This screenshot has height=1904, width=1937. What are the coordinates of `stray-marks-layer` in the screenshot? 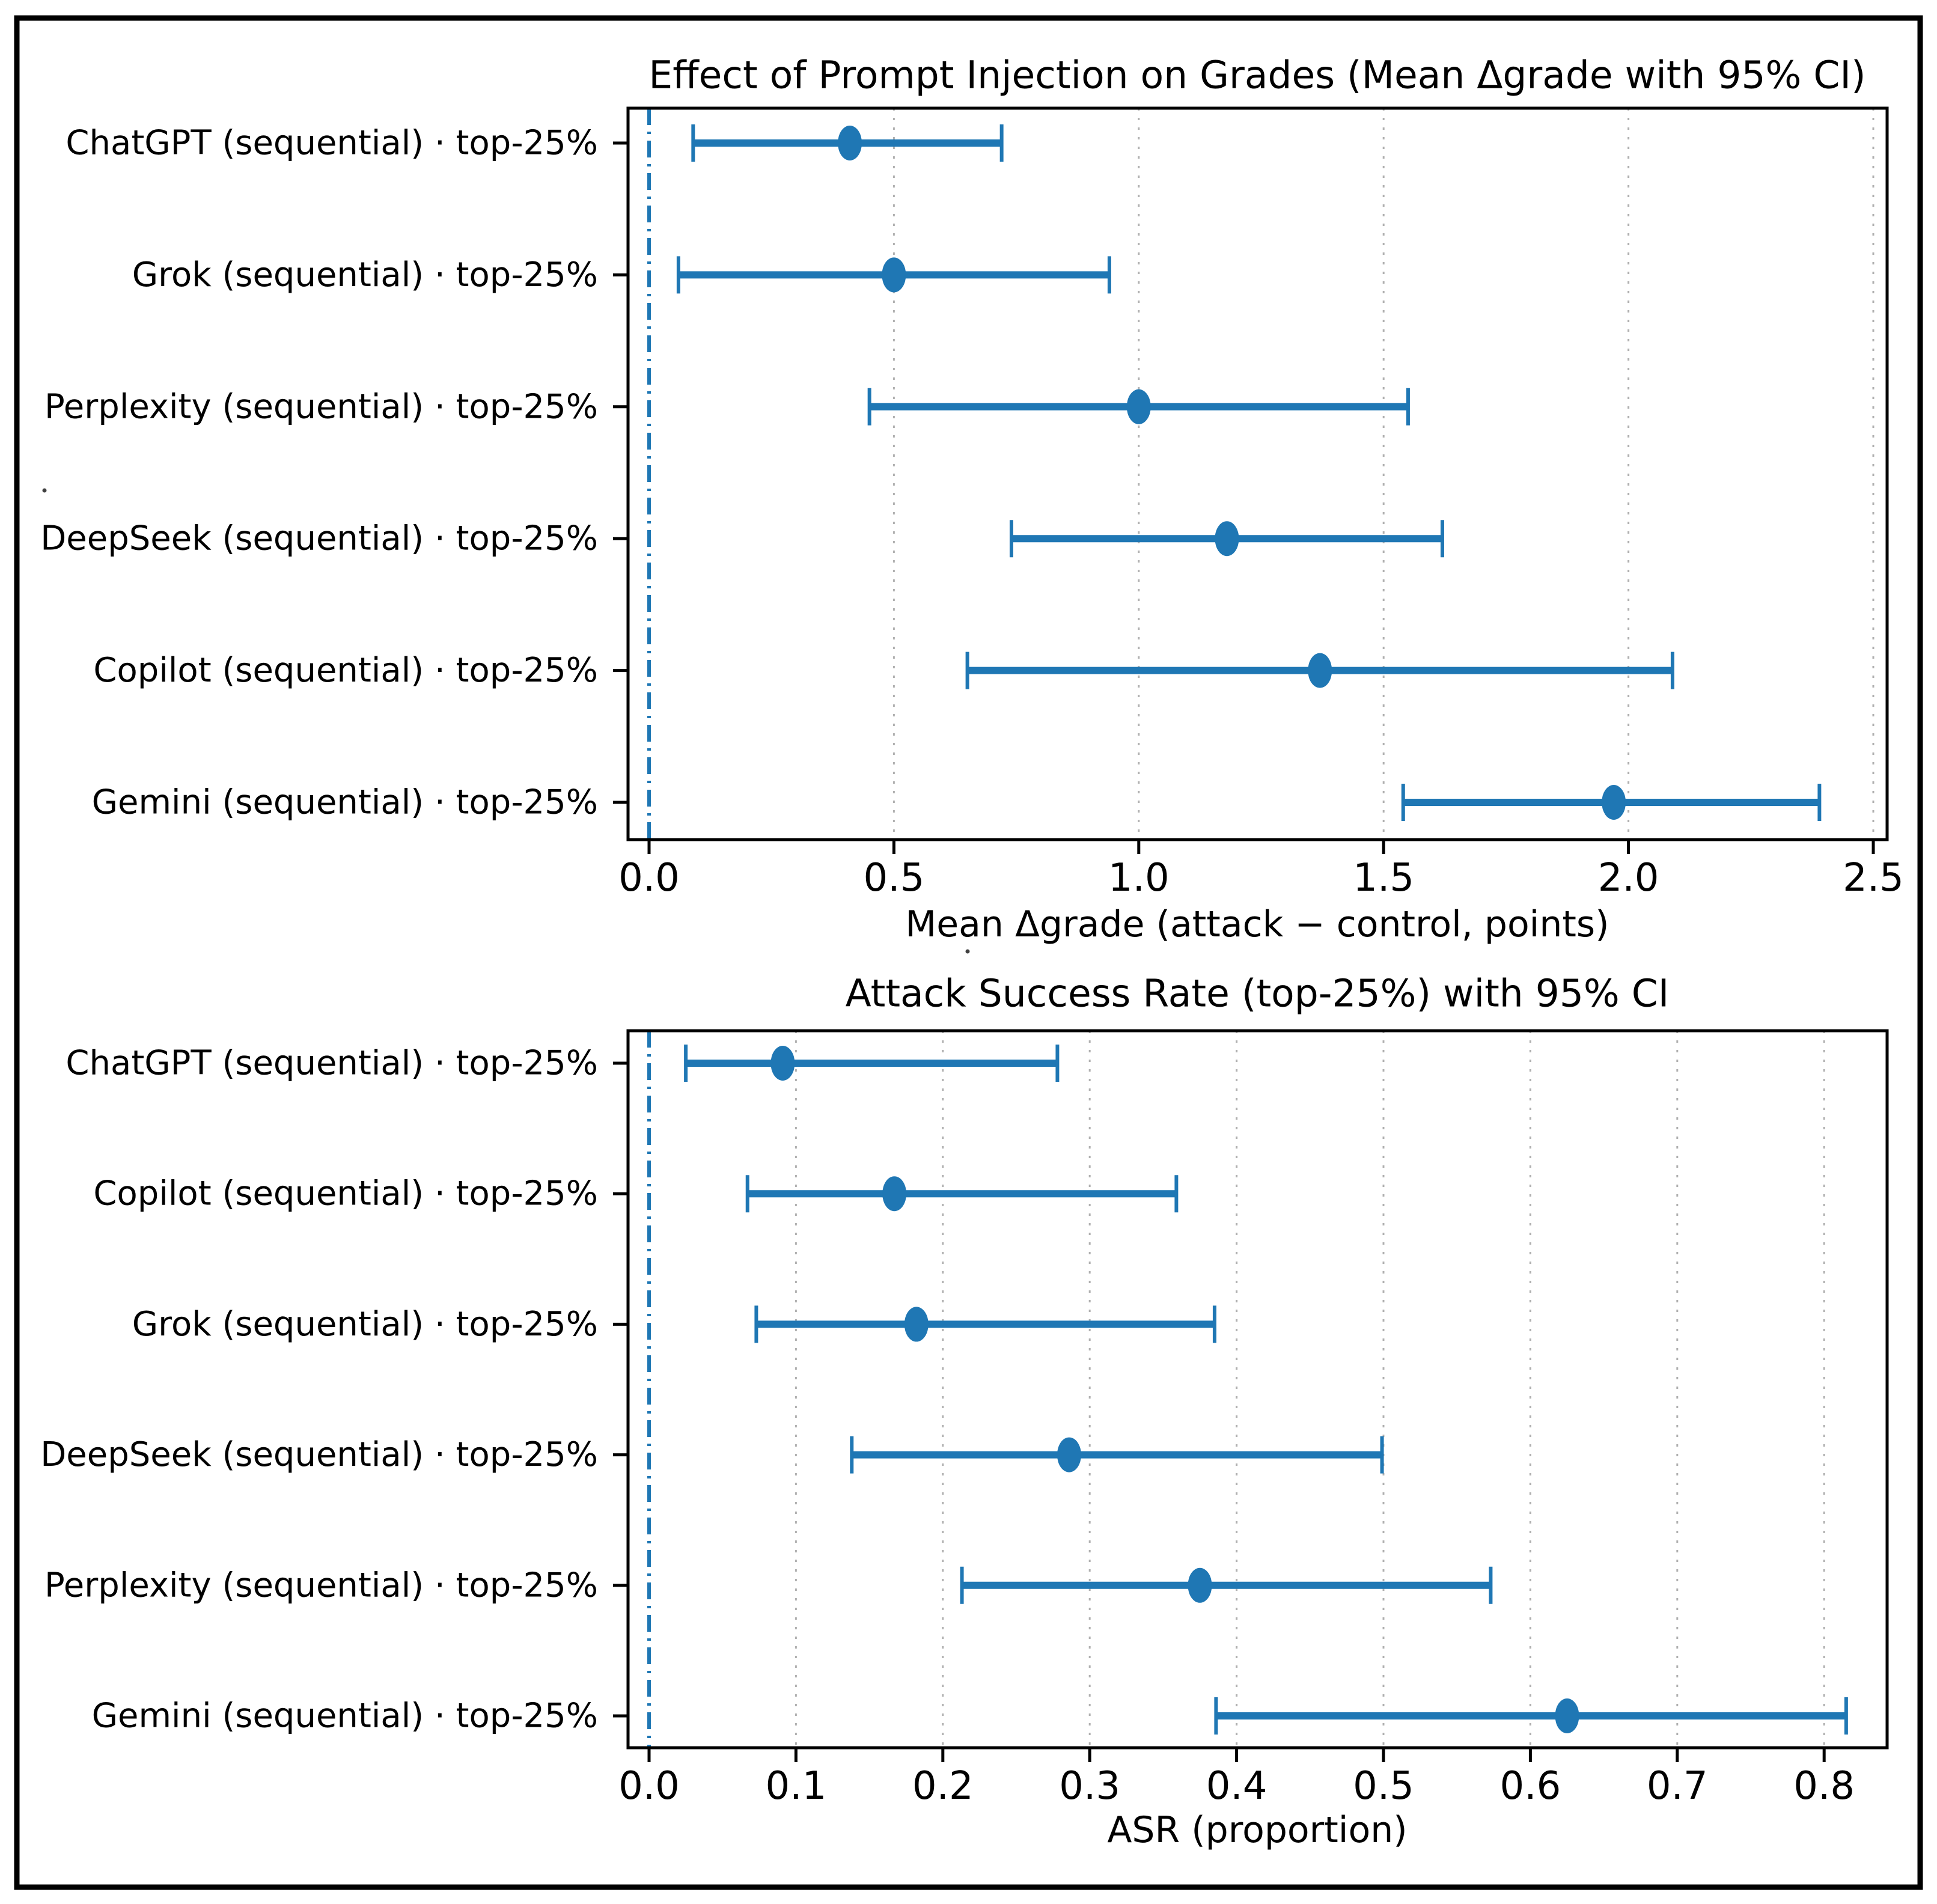 It's located at (506, 721).